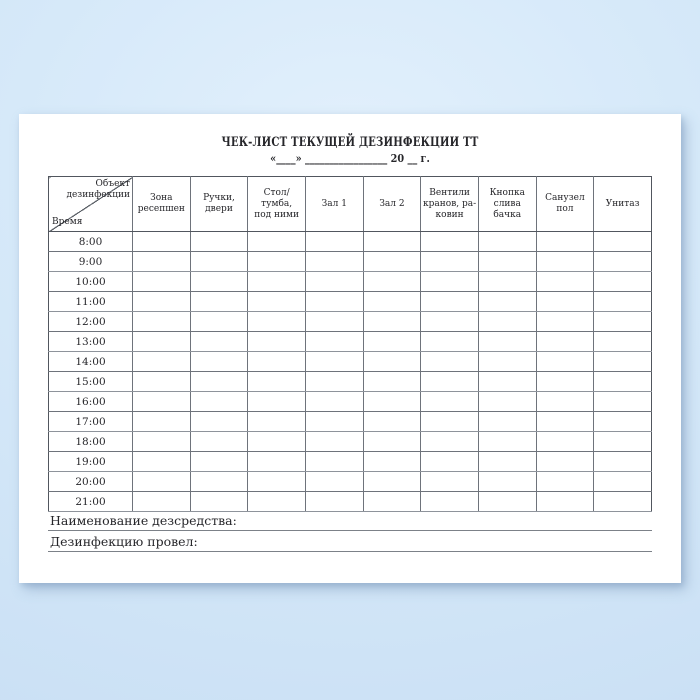 Image resolution: width=700 pixels, height=700 pixels. Describe the element at coordinates (90, 321) in the screenshot. I see `time-cell: 12:00` at that location.